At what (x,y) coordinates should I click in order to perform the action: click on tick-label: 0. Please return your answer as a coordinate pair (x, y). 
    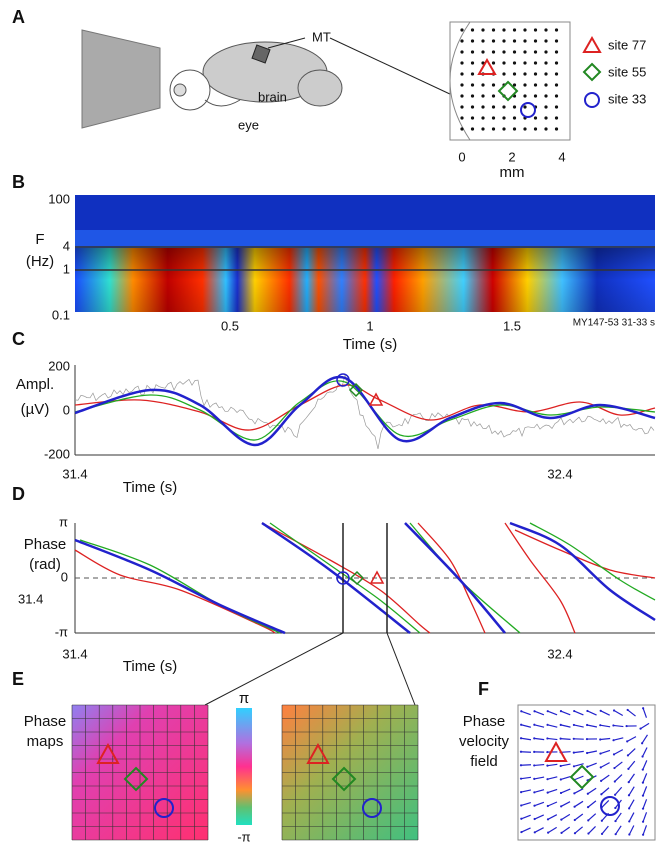
    Looking at the image, I should click on (66, 409).